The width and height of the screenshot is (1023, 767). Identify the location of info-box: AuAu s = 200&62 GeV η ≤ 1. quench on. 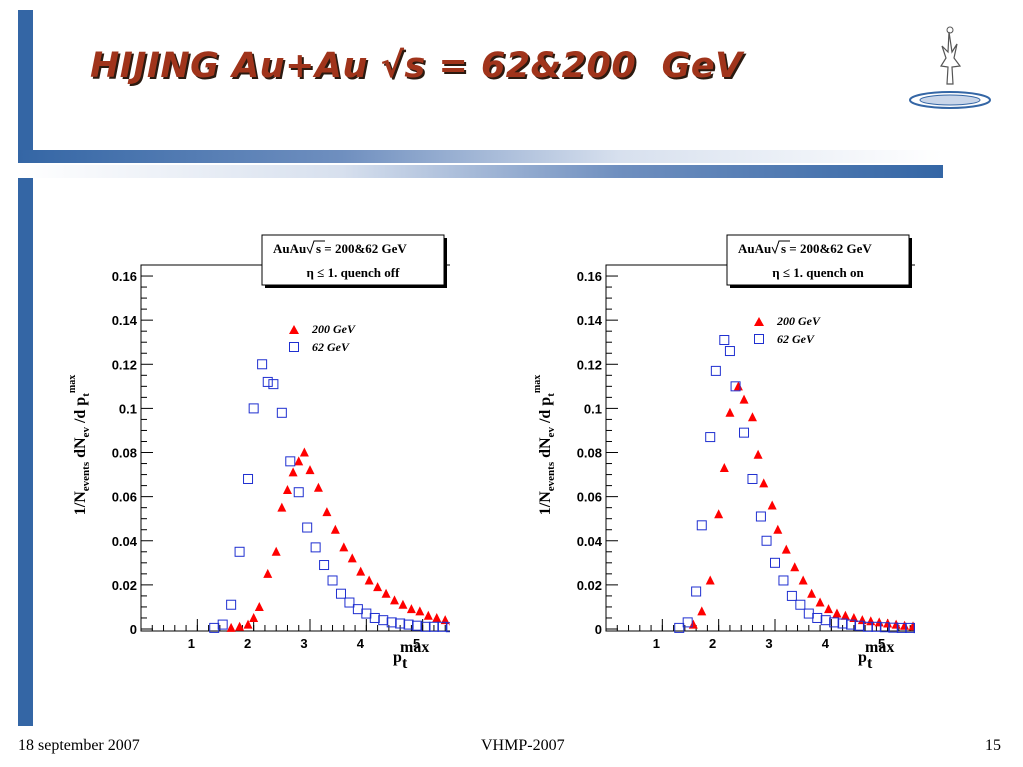
(819, 261).